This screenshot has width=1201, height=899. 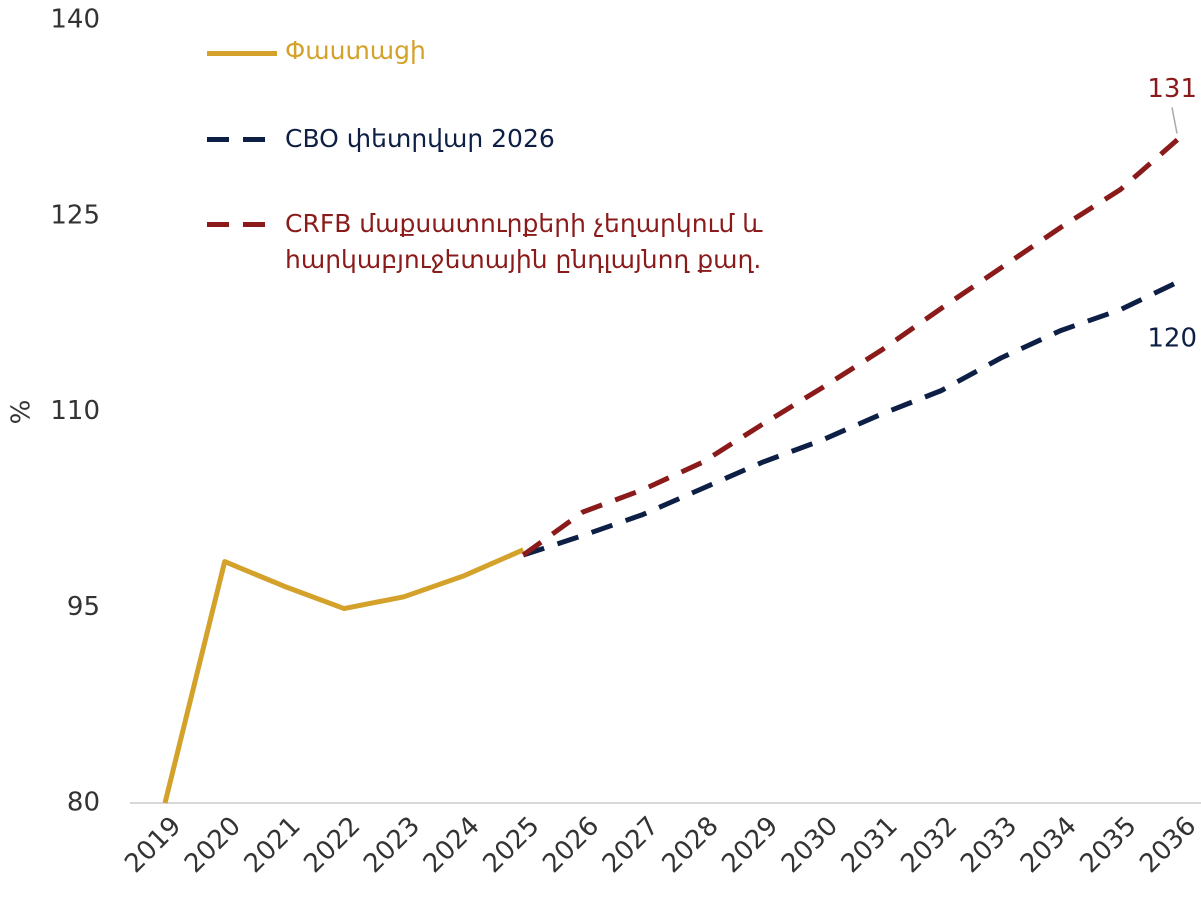 What do you see at coordinates (75, 20) in the screenshot?
I see `y-tick-label: 140` at bounding box center [75, 20].